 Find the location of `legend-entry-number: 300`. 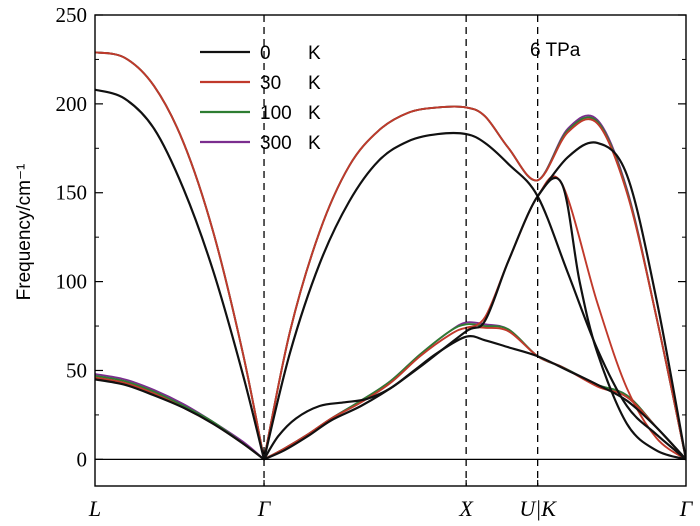

legend-entry-number: 300 is located at coordinates (276, 143).